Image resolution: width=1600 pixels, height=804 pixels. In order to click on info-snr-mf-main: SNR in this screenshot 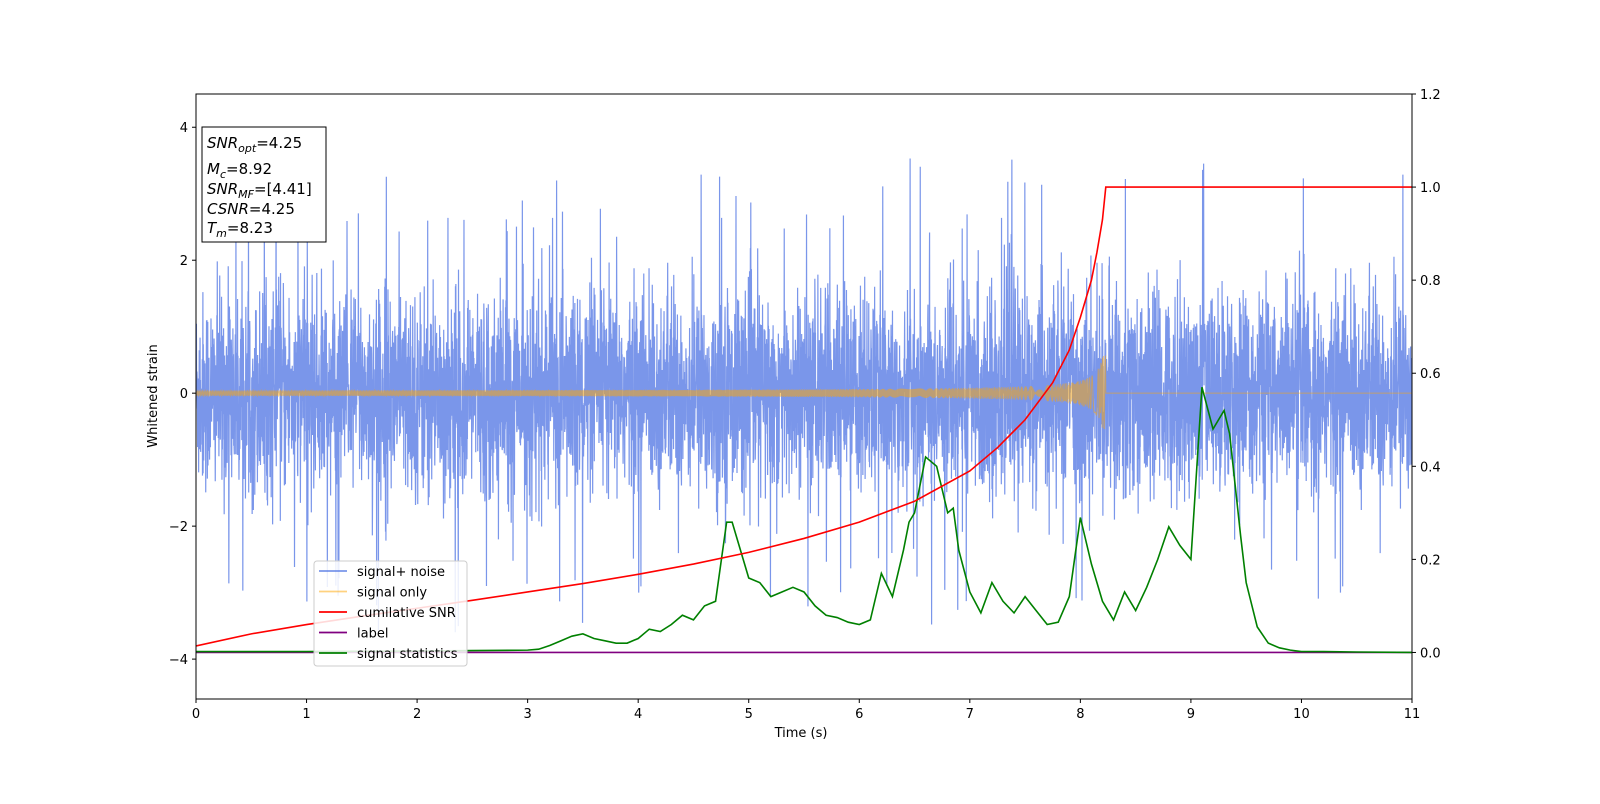, I will do `click(222, 189)`.